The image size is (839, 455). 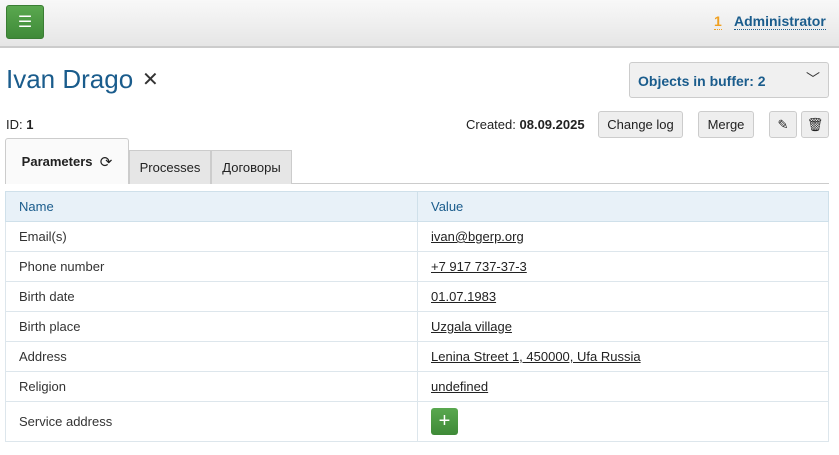 I want to click on tab-label: Parameters, so click(x=57, y=161).